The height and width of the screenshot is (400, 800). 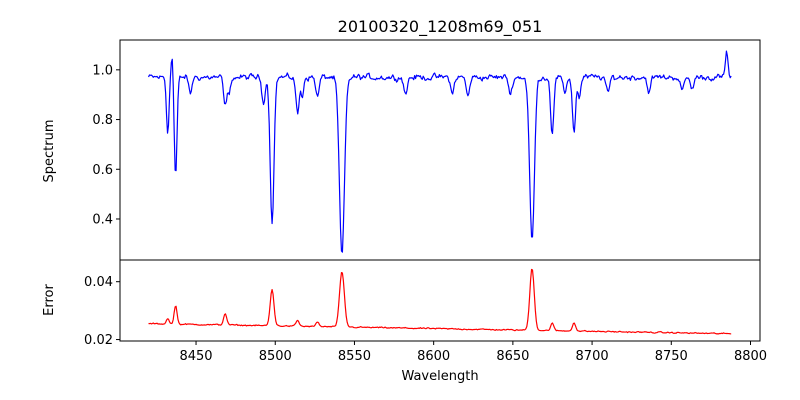 What do you see at coordinates (433, 356) in the screenshot?
I see `x-tick-label: 8600` at bounding box center [433, 356].